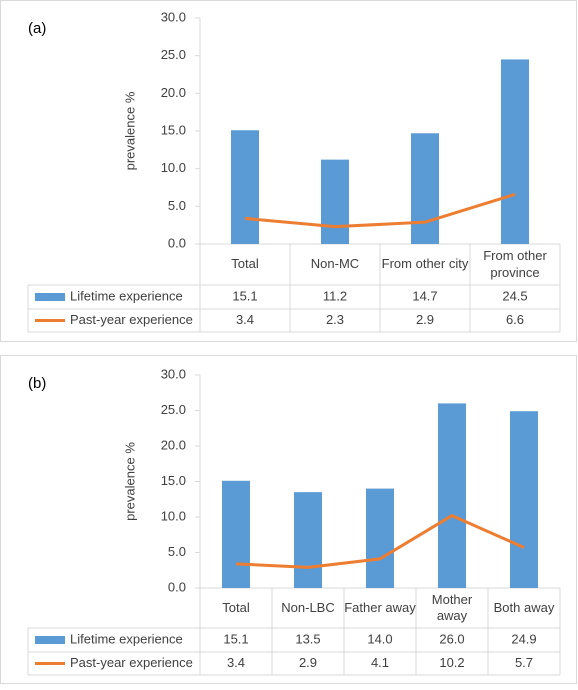 The width and height of the screenshot is (578, 690). I want to click on category-cell: Both away, so click(524, 607).